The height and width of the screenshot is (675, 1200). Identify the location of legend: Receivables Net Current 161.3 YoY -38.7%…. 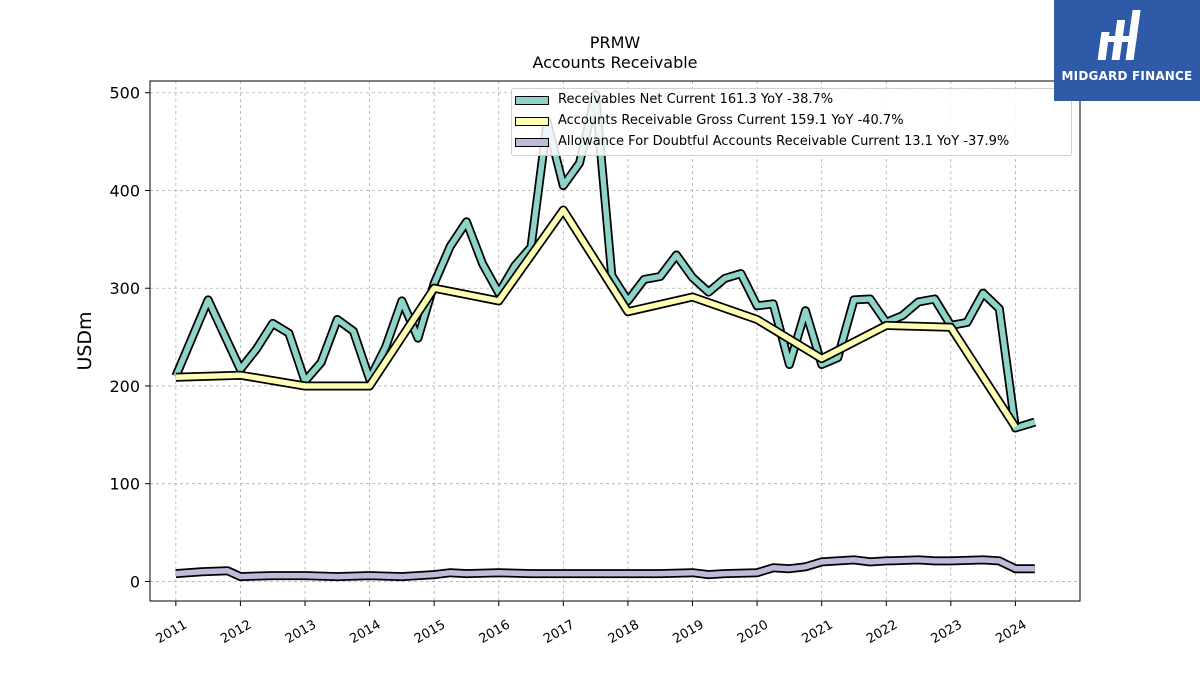
(791, 122).